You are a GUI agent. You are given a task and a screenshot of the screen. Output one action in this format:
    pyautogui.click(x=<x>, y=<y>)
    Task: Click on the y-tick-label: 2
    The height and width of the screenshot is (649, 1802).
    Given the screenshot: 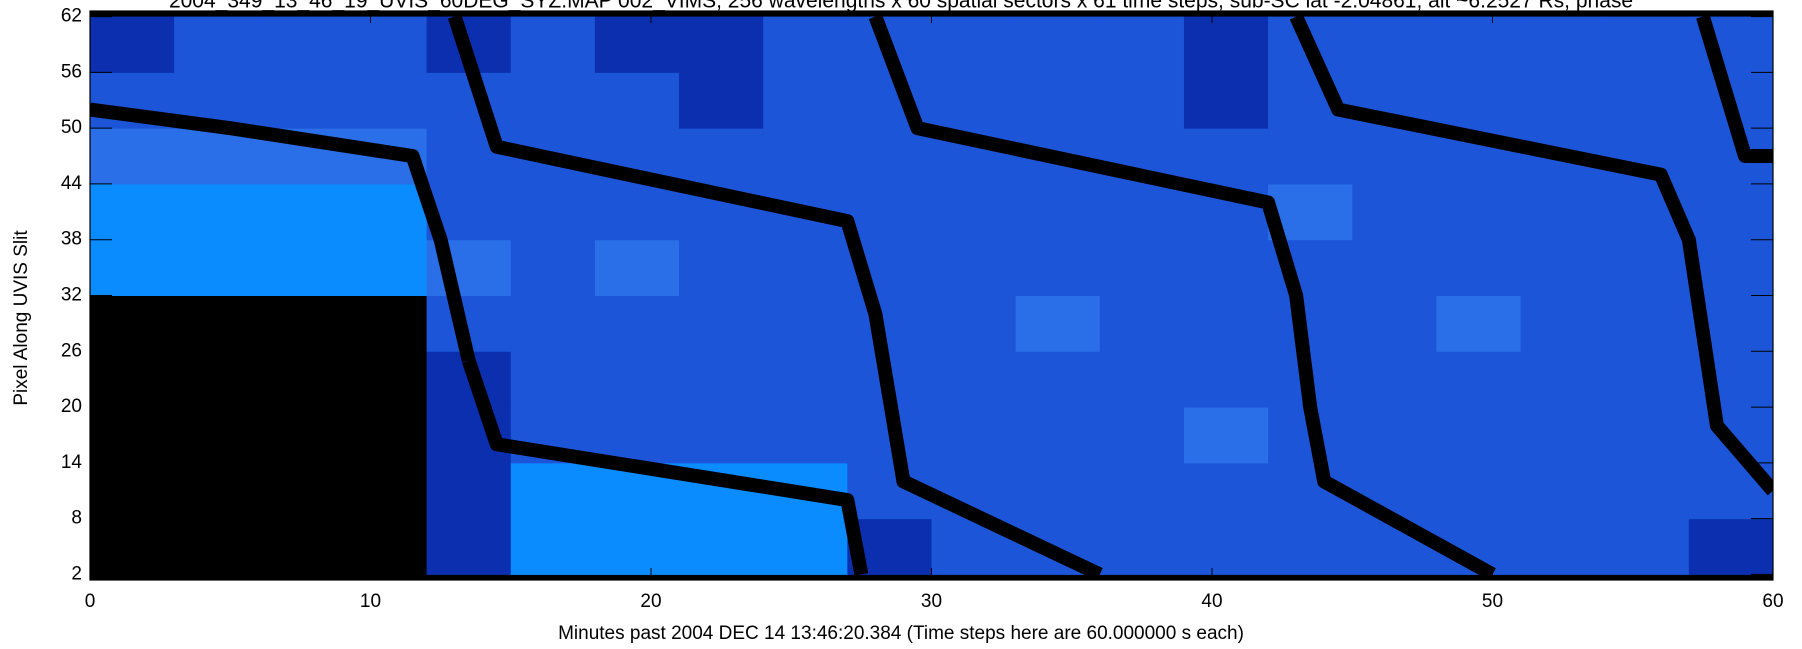 What is the action you would take?
    pyautogui.click(x=76, y=573)
    